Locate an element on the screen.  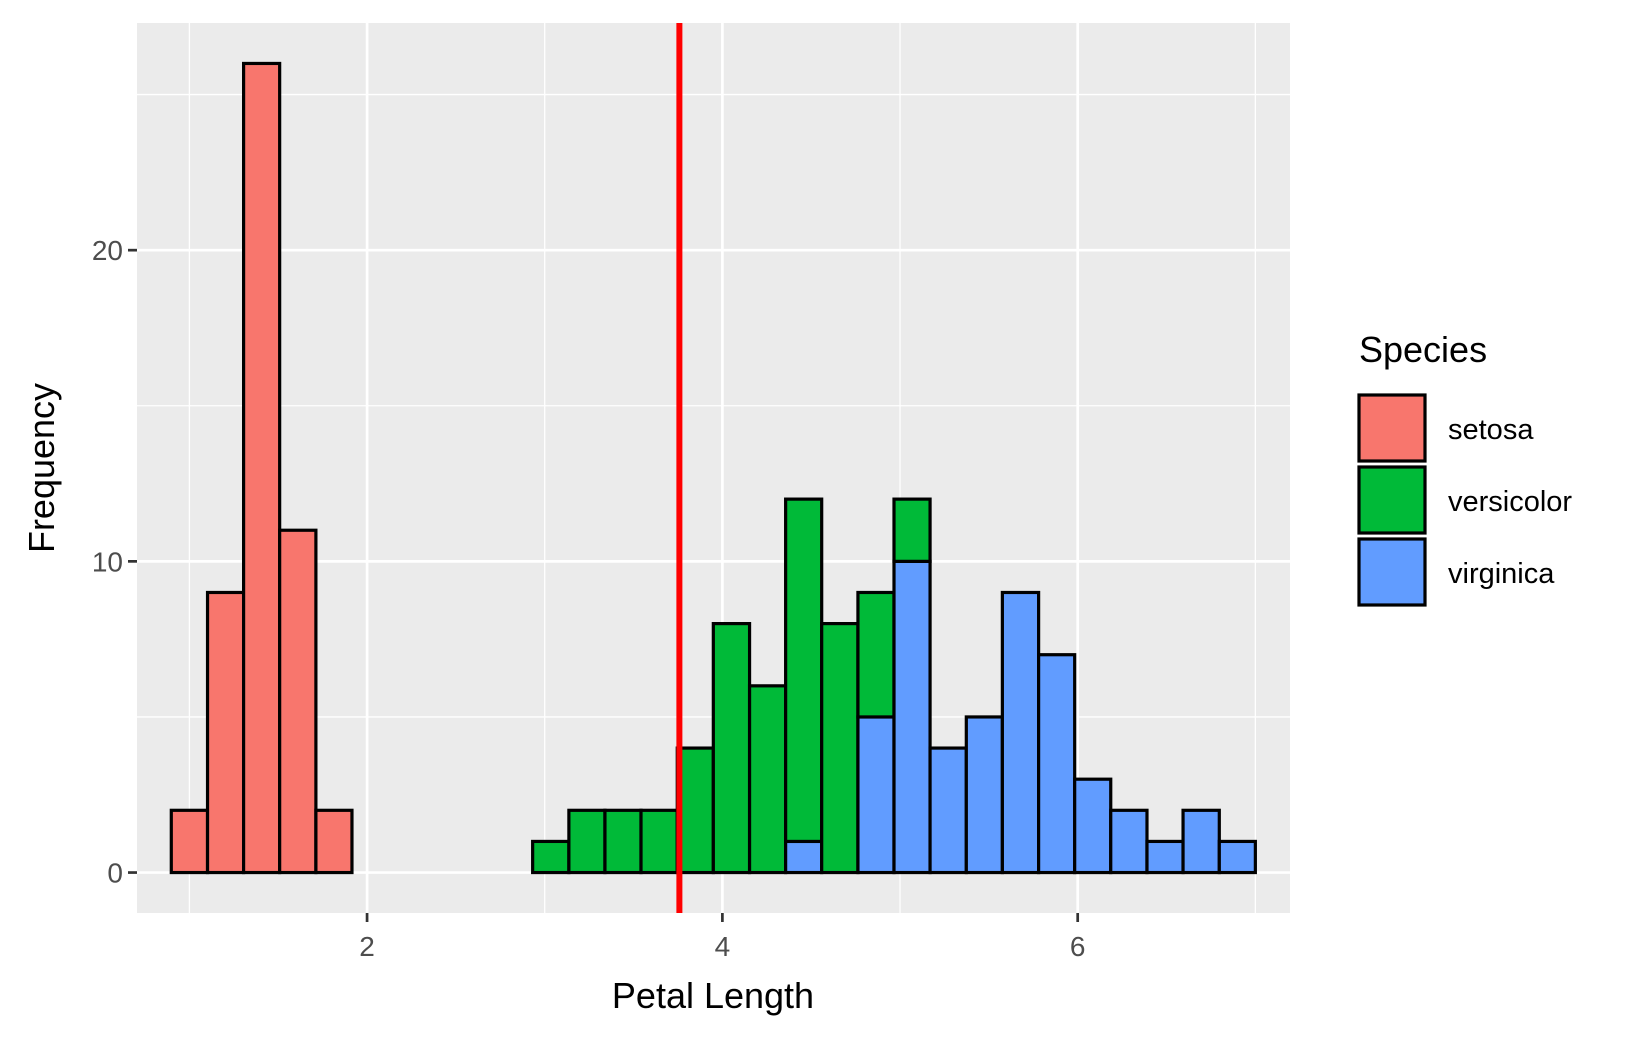
legend: Species setosa versicolor virginica is located at coordinates (1464, 468).